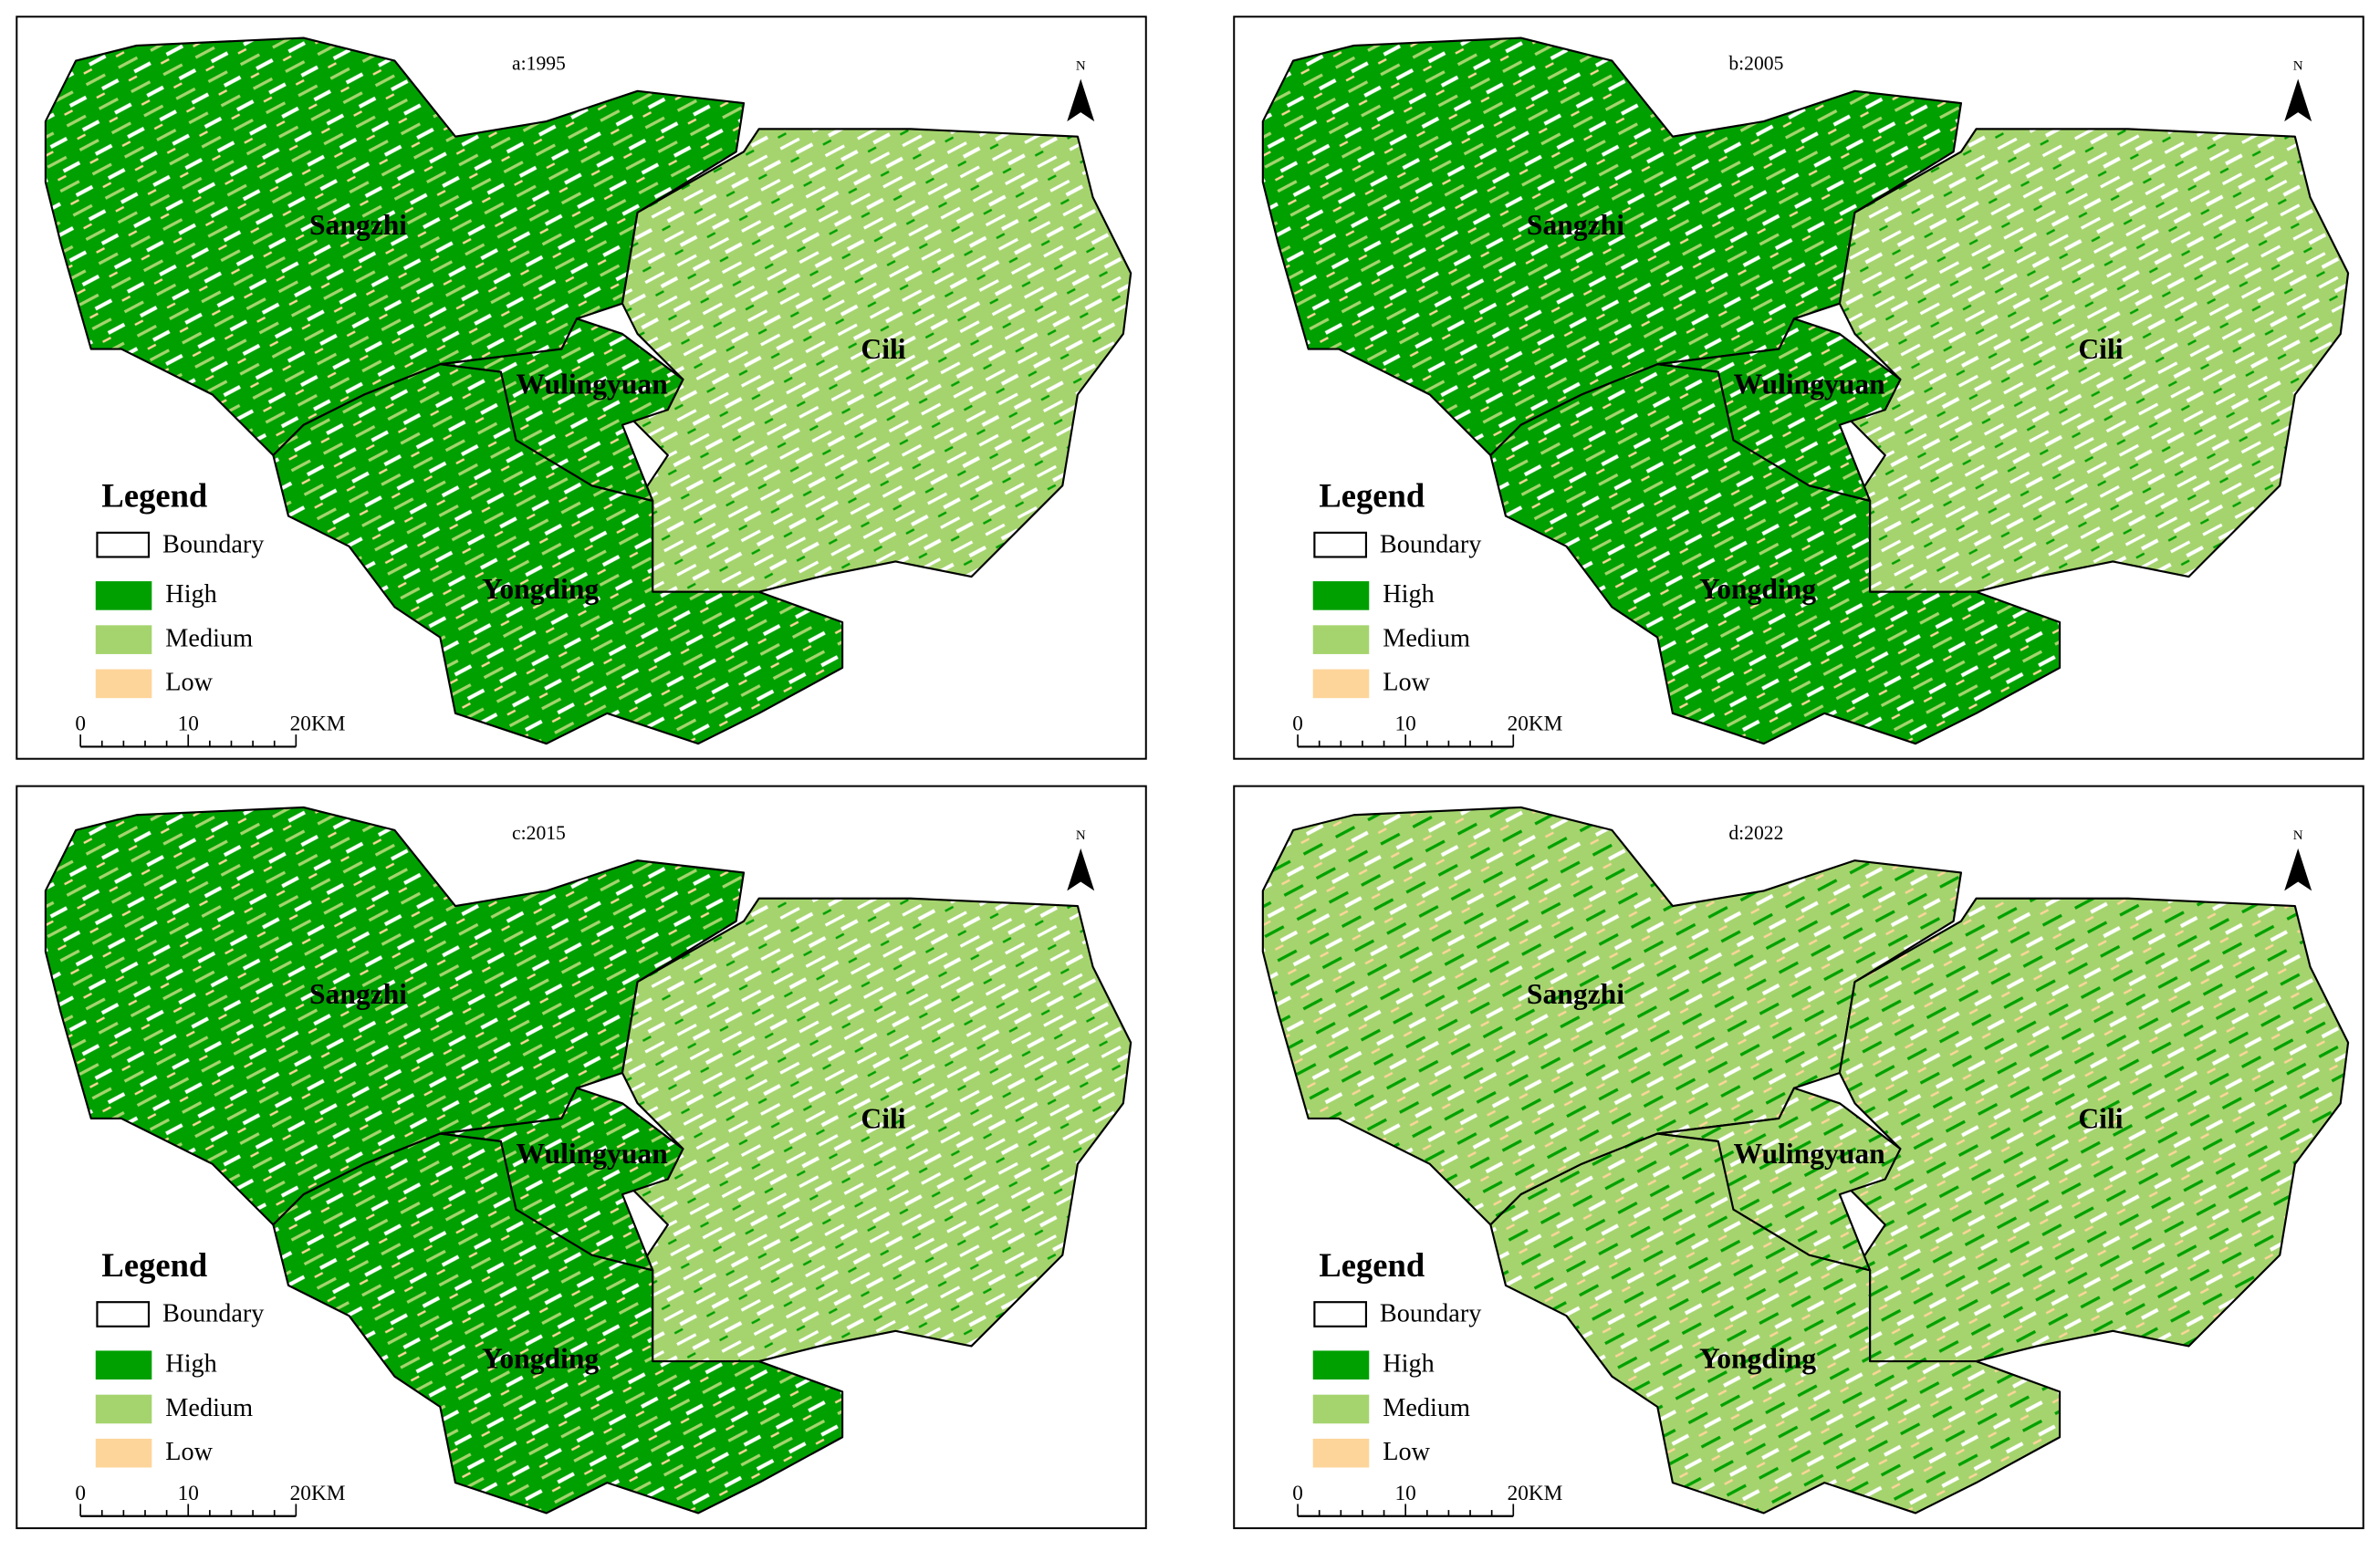  Describe the element at coordinates (539, 833) in the screenshot. I see `panel-title: c:2015` at that location.